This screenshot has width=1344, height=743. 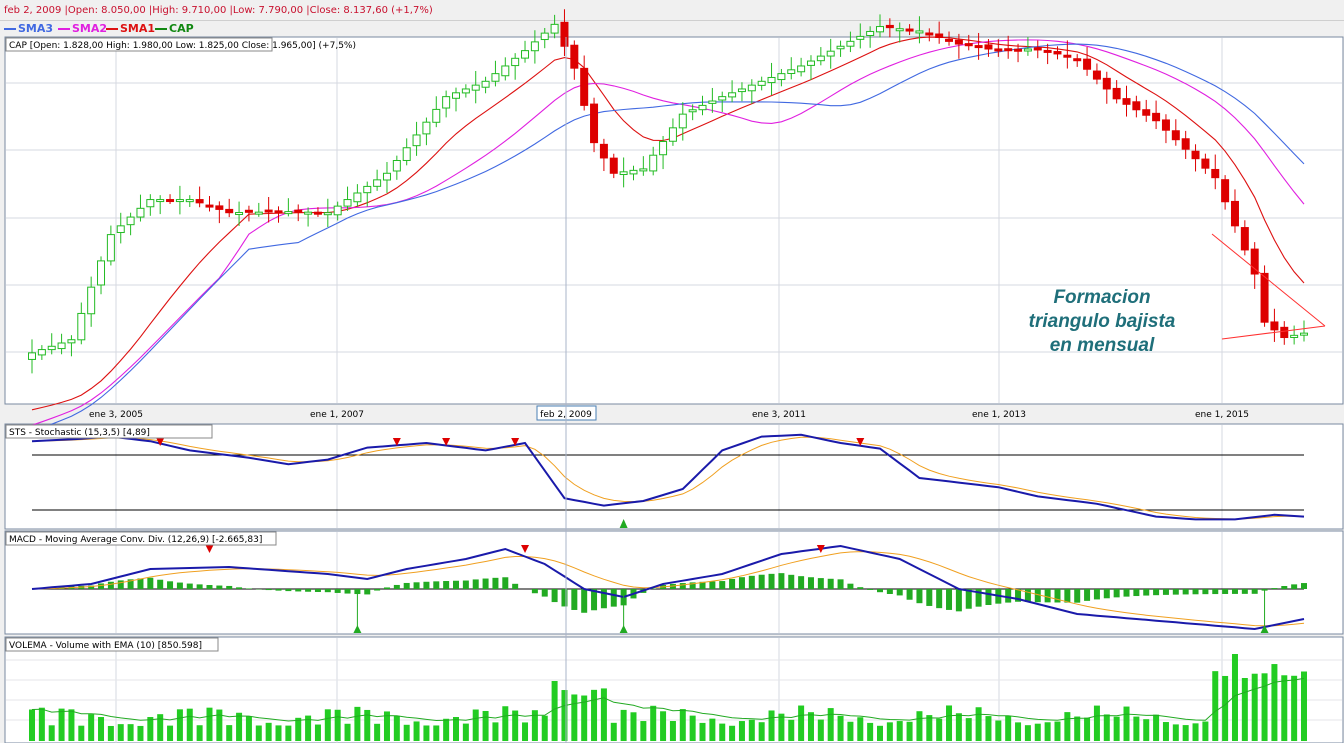 What do you see at coordinates (82, 28) in the screenshot?
I see `legend-sma2: SMA2` at bounding box center [82, 28].